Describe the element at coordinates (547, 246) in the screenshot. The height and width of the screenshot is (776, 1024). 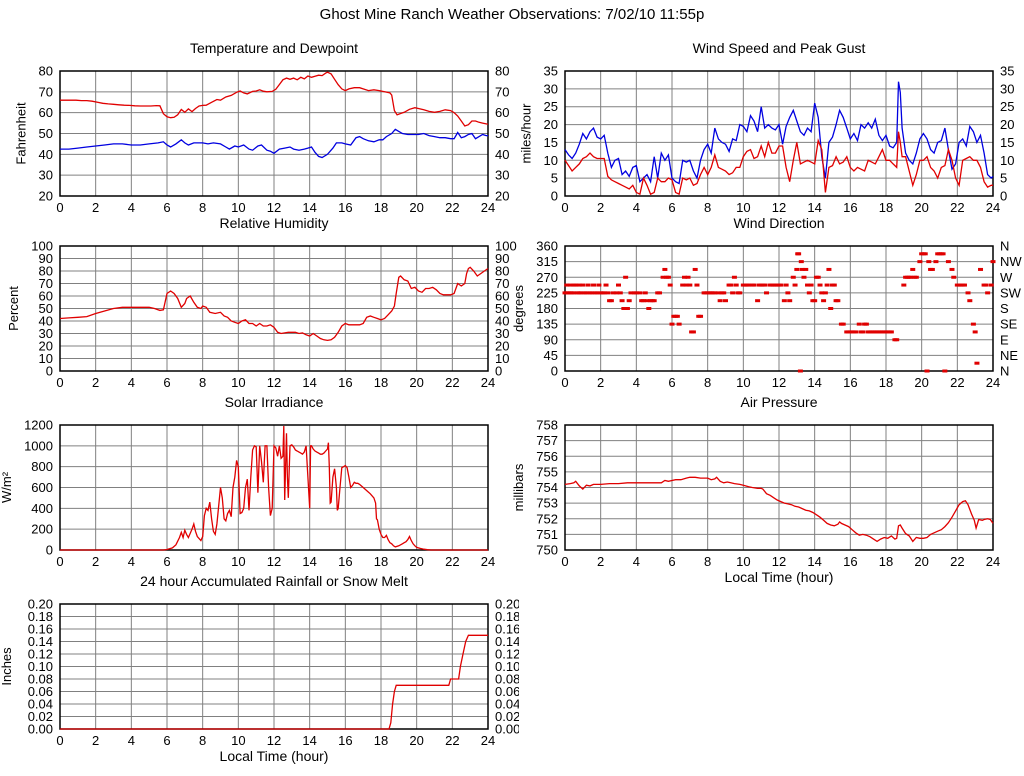
I see `svg-text: 360` at that location.